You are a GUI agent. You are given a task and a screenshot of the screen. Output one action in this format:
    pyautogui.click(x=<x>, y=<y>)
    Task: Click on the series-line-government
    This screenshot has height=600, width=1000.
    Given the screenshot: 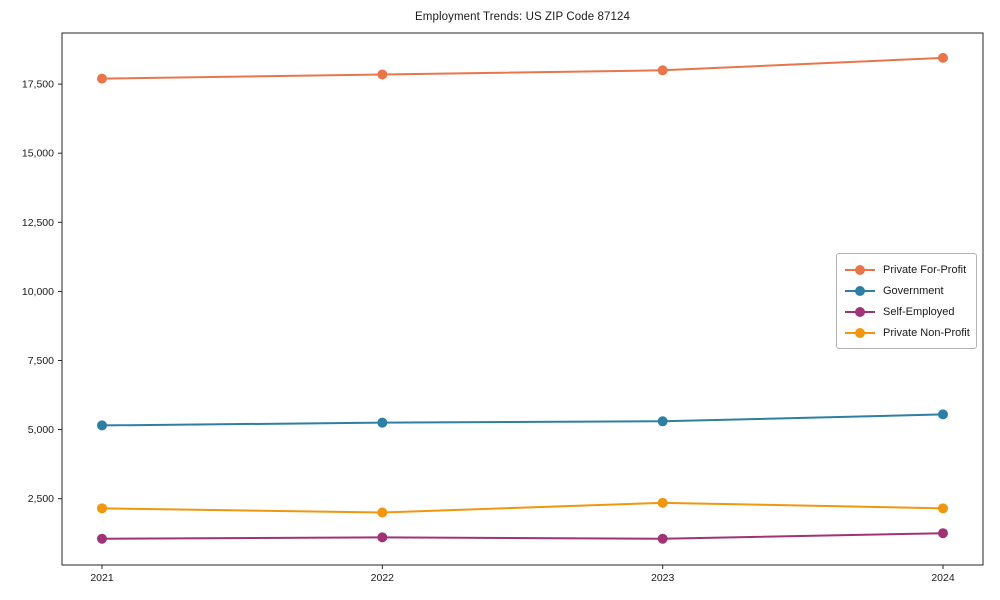 What is the action you would take?
    pyautogui.click(x=522, y=420)
    